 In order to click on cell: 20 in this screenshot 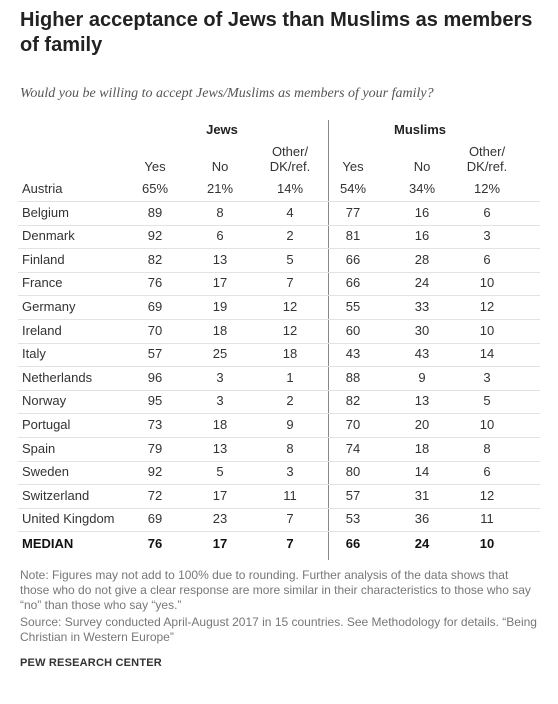, I will do `click(422, 424)`.